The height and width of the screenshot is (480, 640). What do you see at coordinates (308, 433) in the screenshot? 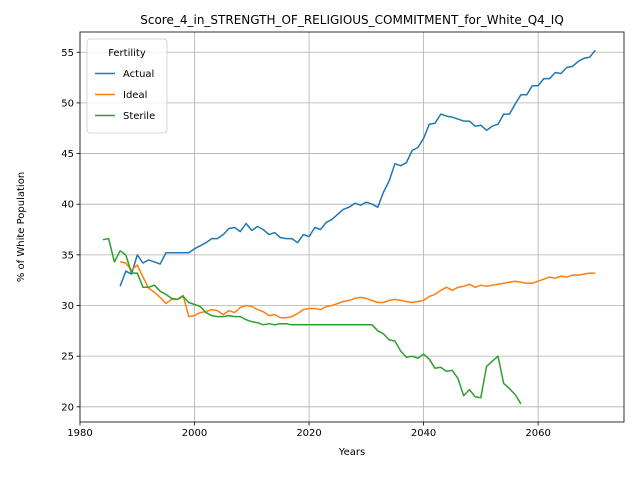
I see `x-tick-label: 2020` at bounding box center [308, 433].